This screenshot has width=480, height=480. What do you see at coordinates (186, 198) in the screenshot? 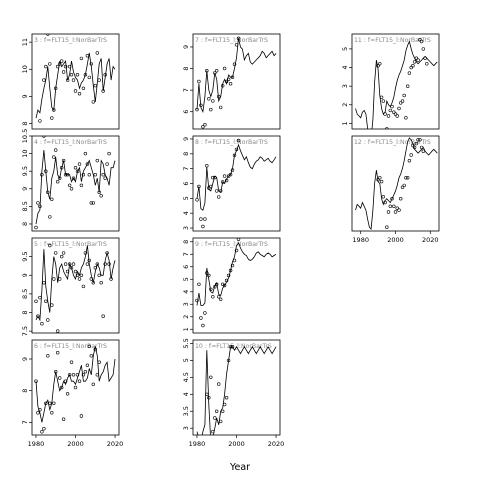
I see `y-tick-label: 5` at bounding box center [186, 198].